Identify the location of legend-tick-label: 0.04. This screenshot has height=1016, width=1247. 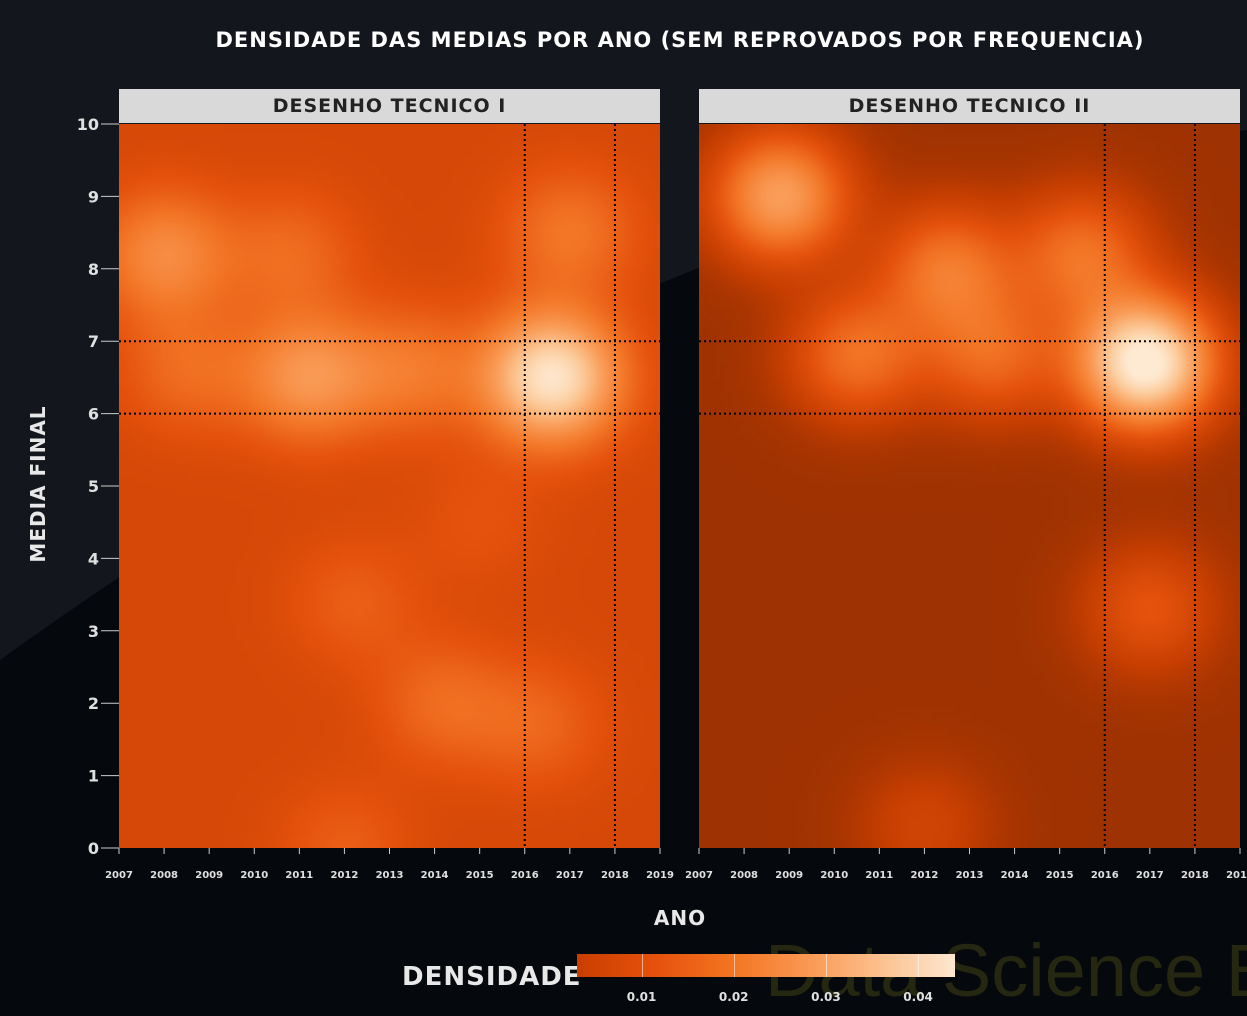
(918, 997).